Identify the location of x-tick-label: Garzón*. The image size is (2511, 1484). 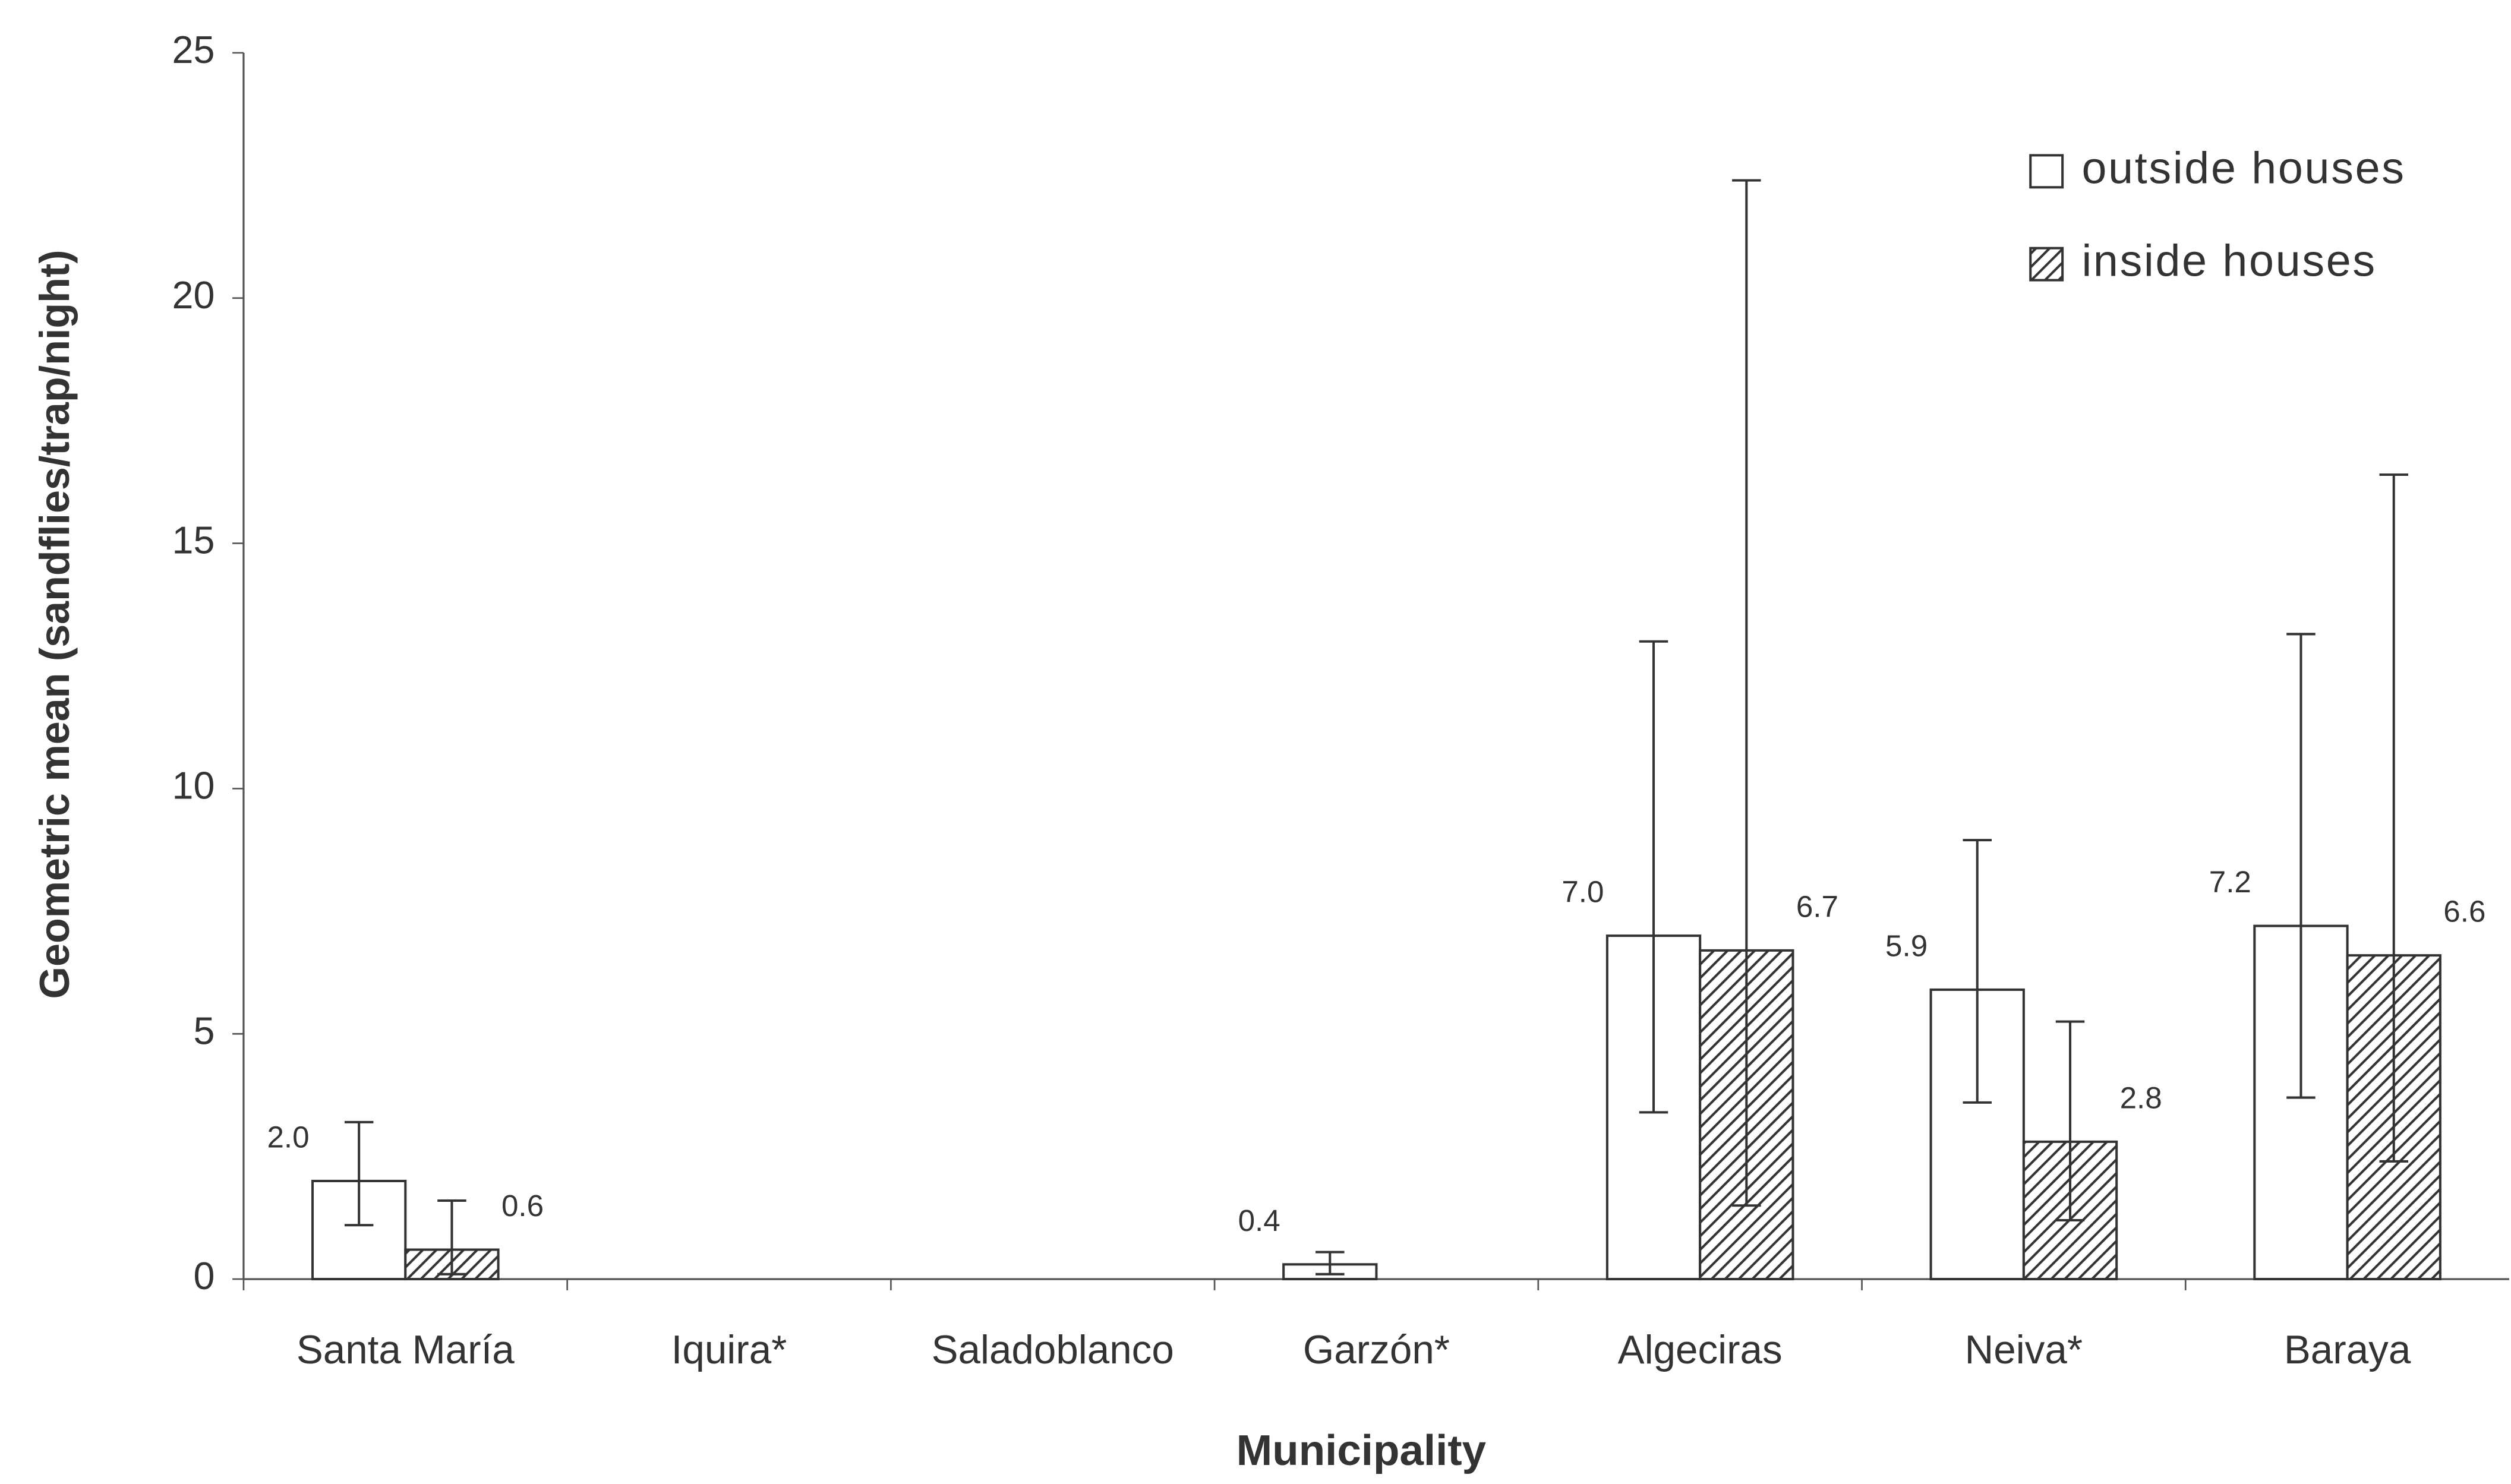
(1376, 1350).